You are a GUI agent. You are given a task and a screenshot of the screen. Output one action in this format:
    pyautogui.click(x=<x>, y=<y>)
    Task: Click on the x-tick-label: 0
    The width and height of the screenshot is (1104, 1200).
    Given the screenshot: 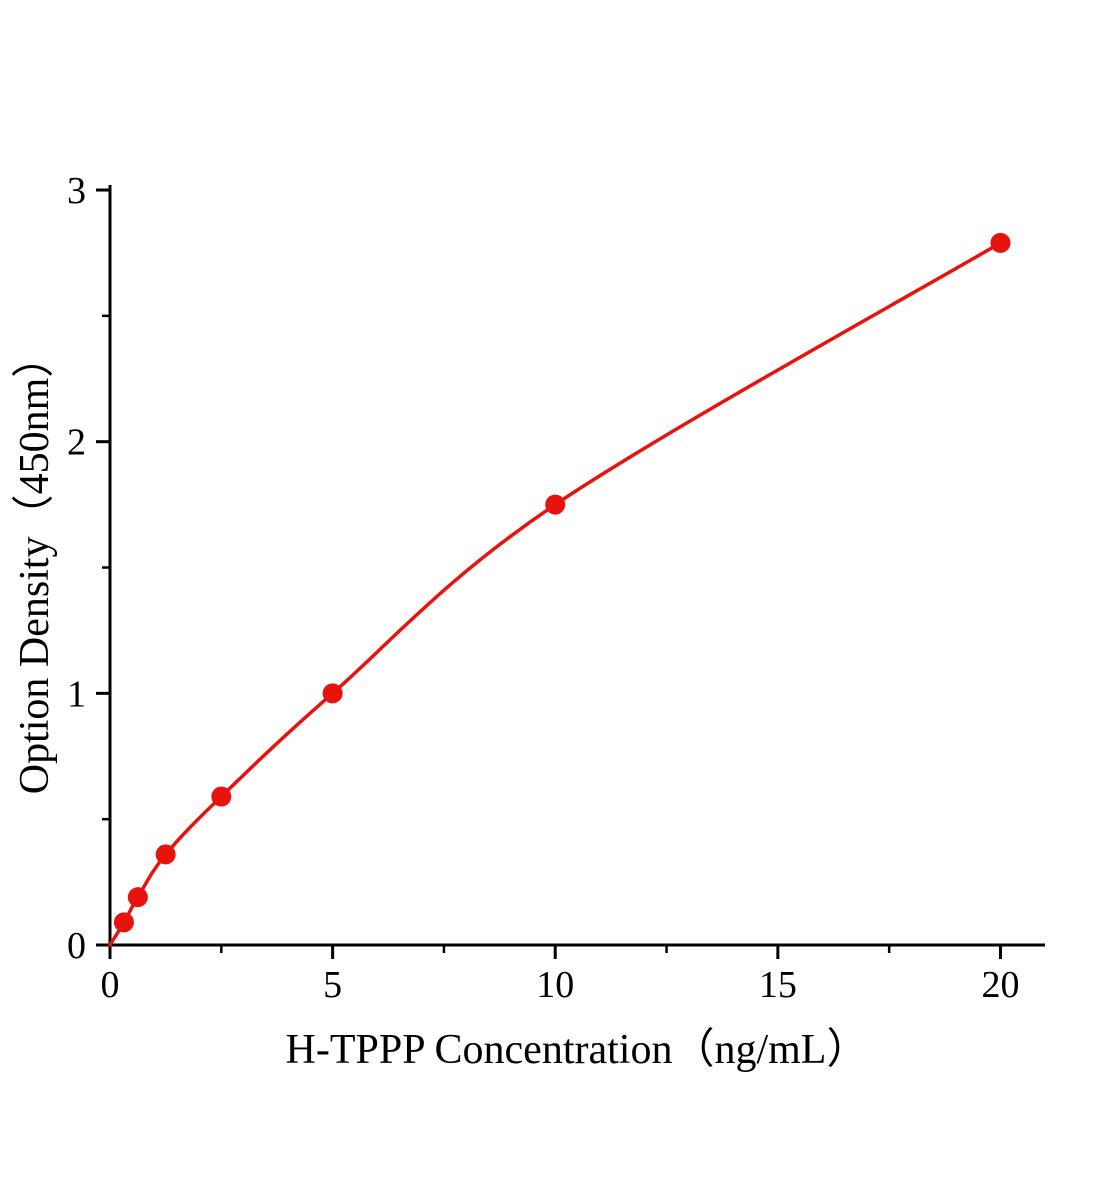 What is the action you would take?
    pyautogui.click(x=110, y=985)
    